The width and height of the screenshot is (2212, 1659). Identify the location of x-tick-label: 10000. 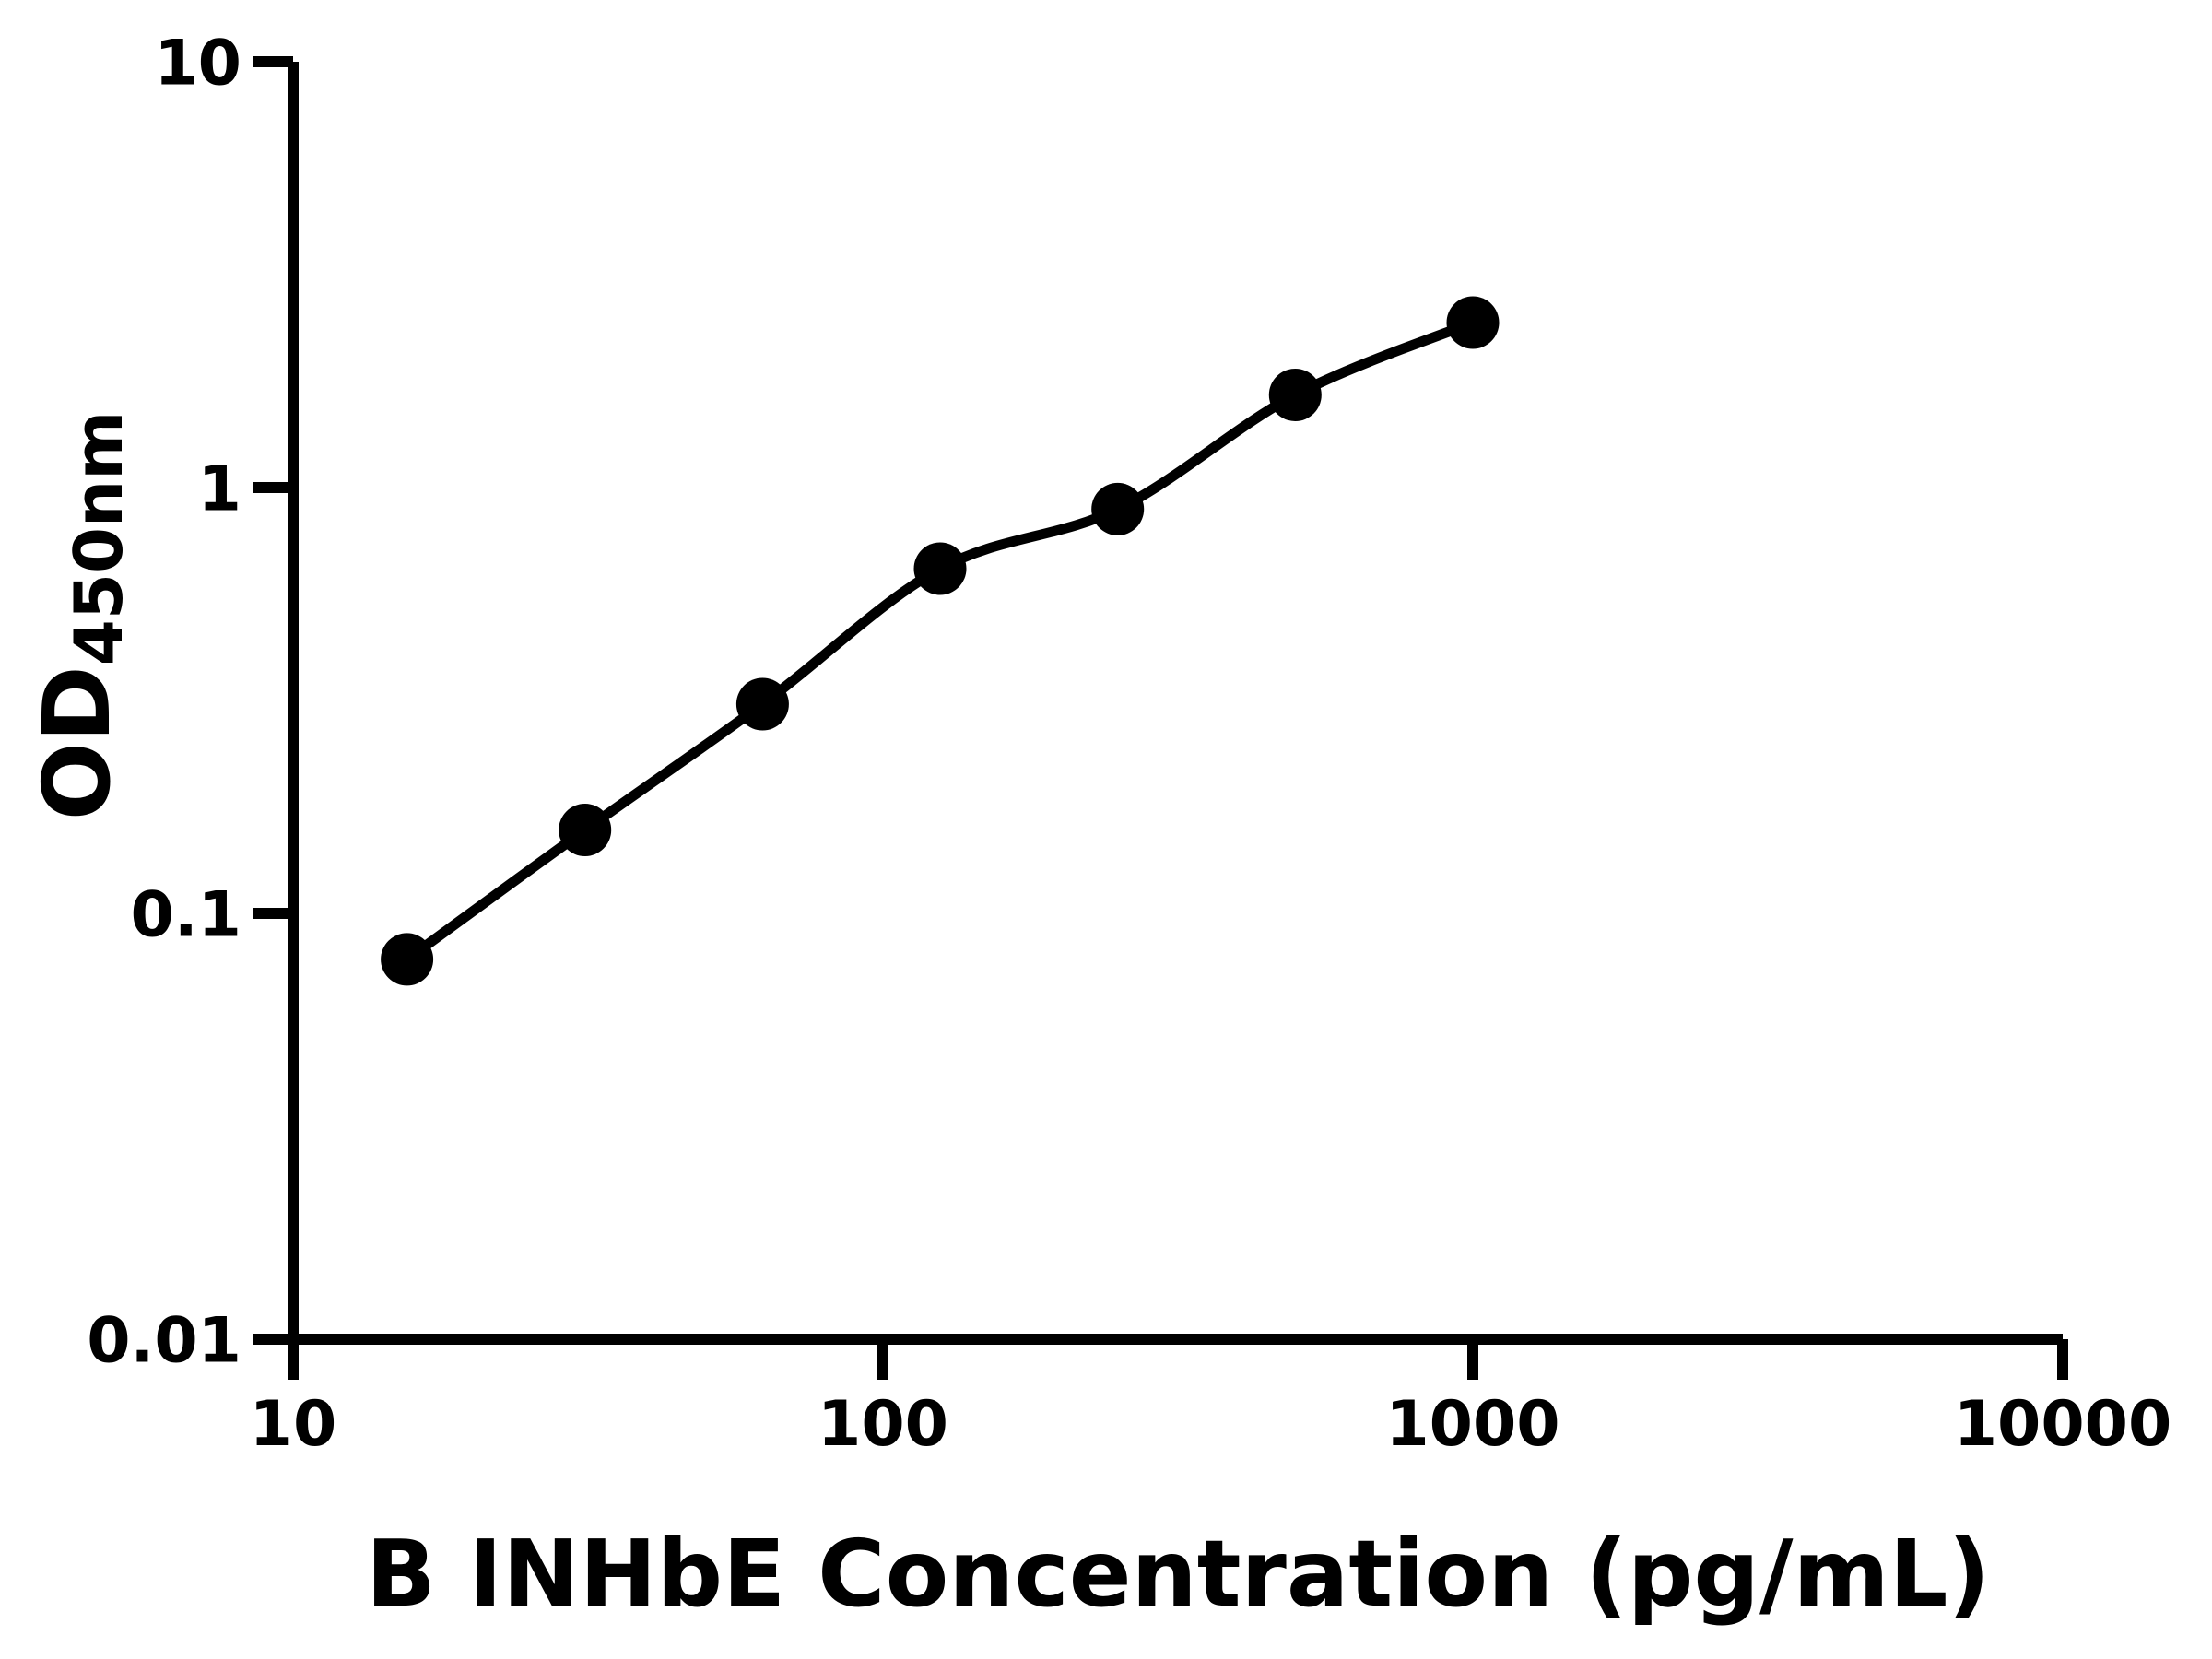
(2063, 1424).